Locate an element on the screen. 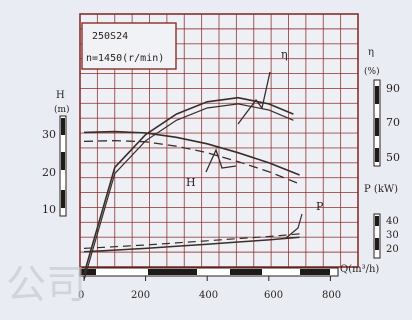 This screenshot has width=412, height=320. power-curve-label: P is located at coordinates (320, 206).